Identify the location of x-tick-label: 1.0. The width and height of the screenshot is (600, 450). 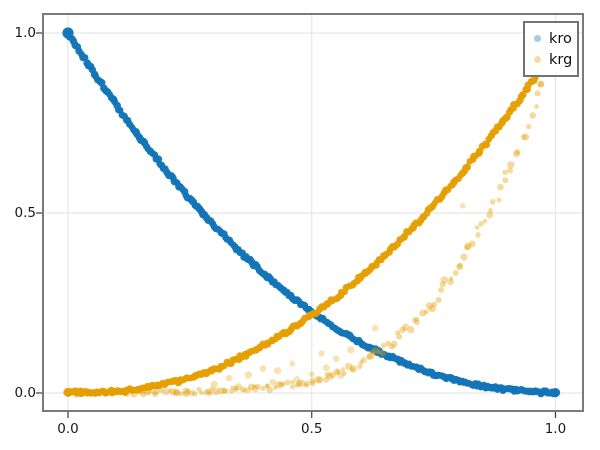
(555, 429).